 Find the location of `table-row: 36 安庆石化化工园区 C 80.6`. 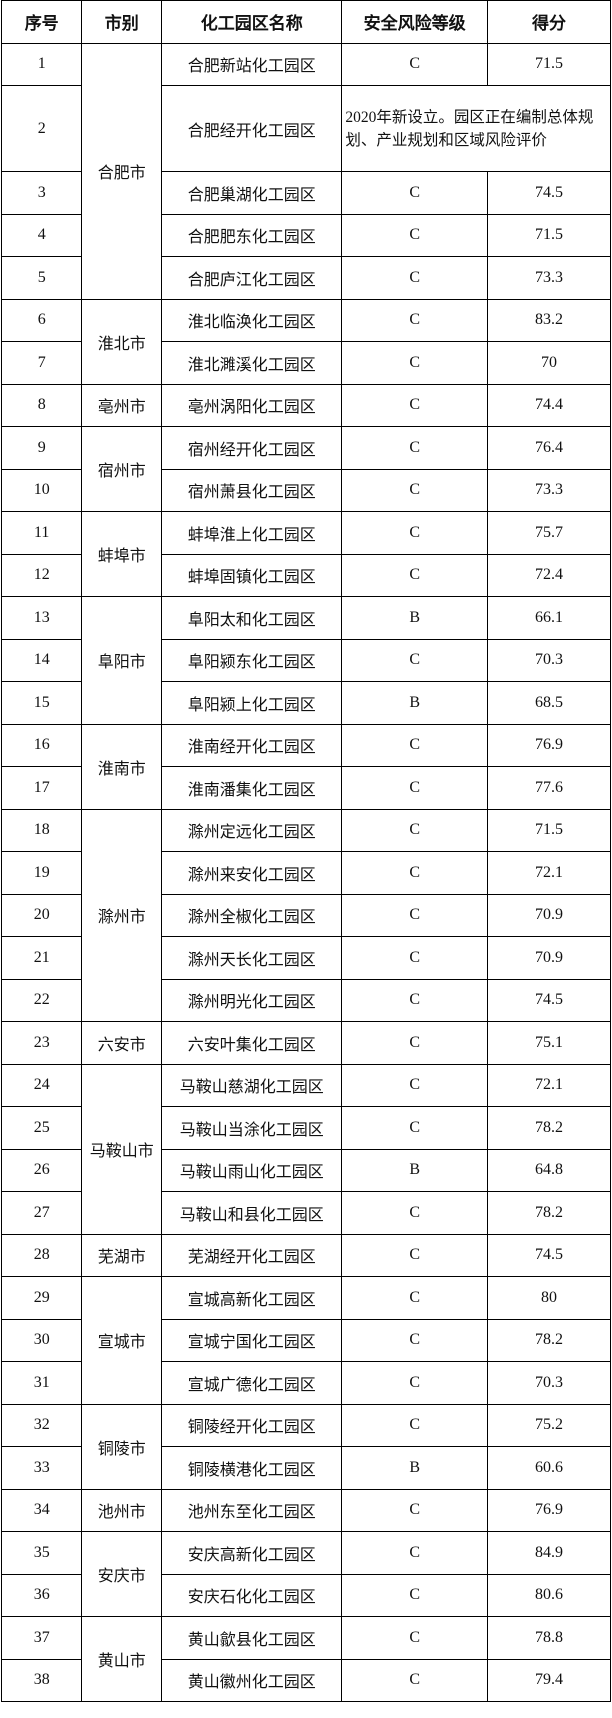

table-row: 36 安庆石化化工园区 C 80.6 is located at coordinates (306, 1595).